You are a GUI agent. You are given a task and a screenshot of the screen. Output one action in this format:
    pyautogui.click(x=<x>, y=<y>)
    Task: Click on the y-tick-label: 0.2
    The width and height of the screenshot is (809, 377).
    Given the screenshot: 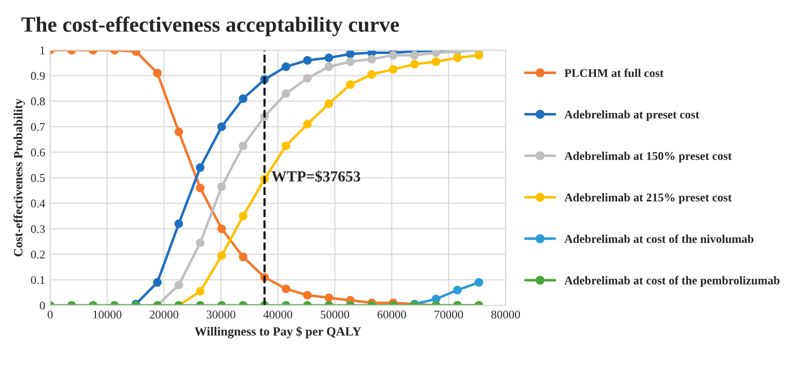 What is the action you would take?
    pyautogui.click(x=37, y=254)
    